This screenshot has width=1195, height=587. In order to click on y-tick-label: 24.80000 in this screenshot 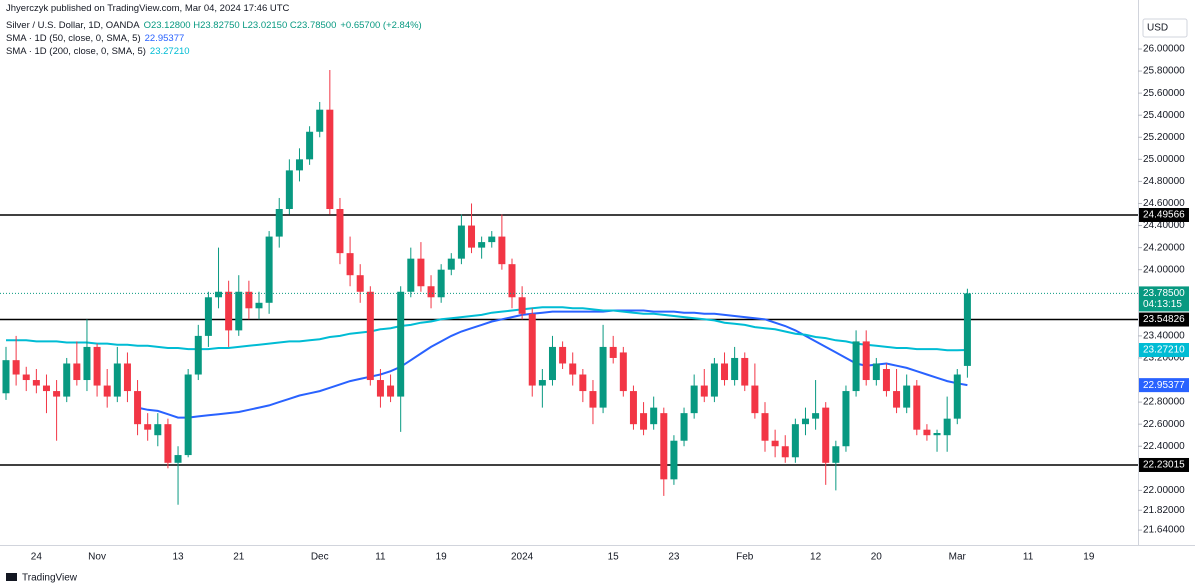, I will do `click(1164, 181)`.